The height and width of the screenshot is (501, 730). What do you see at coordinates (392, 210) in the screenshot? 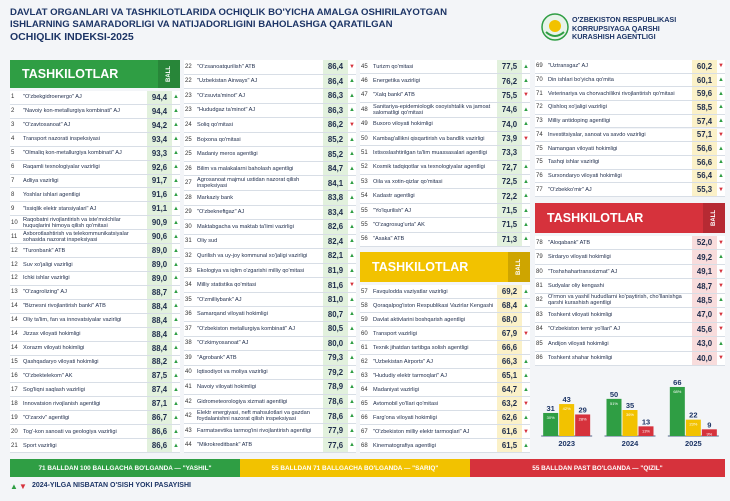
I see `org-name: "Yo'lqurilish" AJ` at bounding box center [392, 210].